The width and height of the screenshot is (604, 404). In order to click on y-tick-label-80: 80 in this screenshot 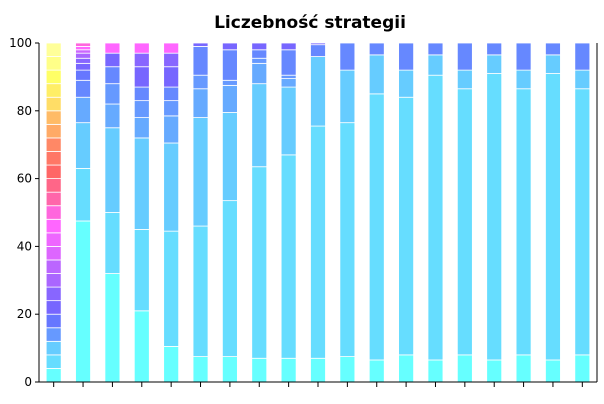, I will do `click(24, 111)`.